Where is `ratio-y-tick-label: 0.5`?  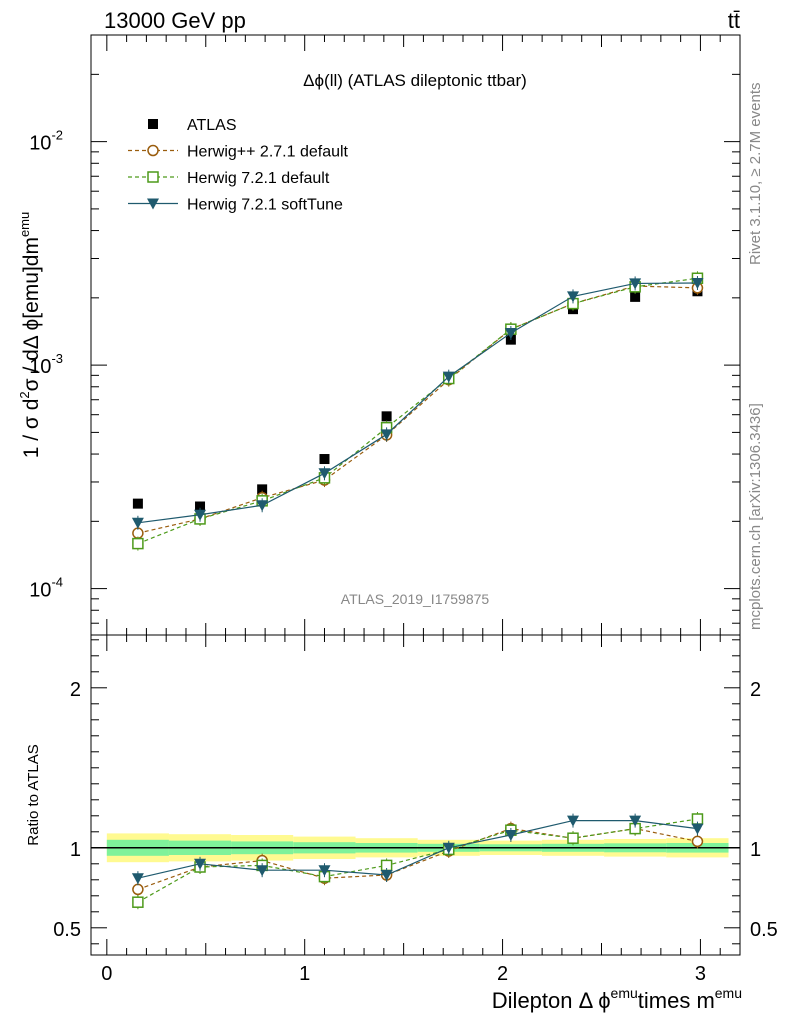 ratio-y-tick-label: 0.5 is located at coordinates (67, 930).